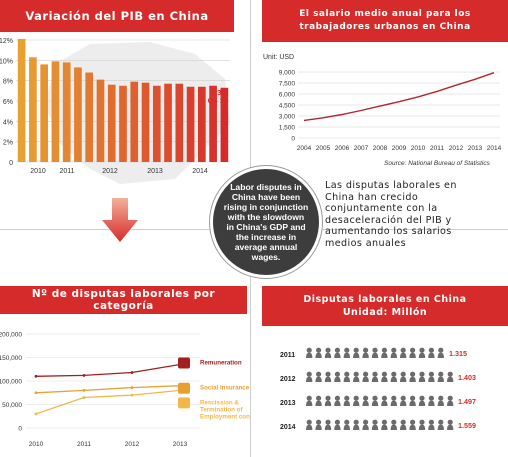  I want to click on category-legend-line: Rescission &, so click(219, 402).